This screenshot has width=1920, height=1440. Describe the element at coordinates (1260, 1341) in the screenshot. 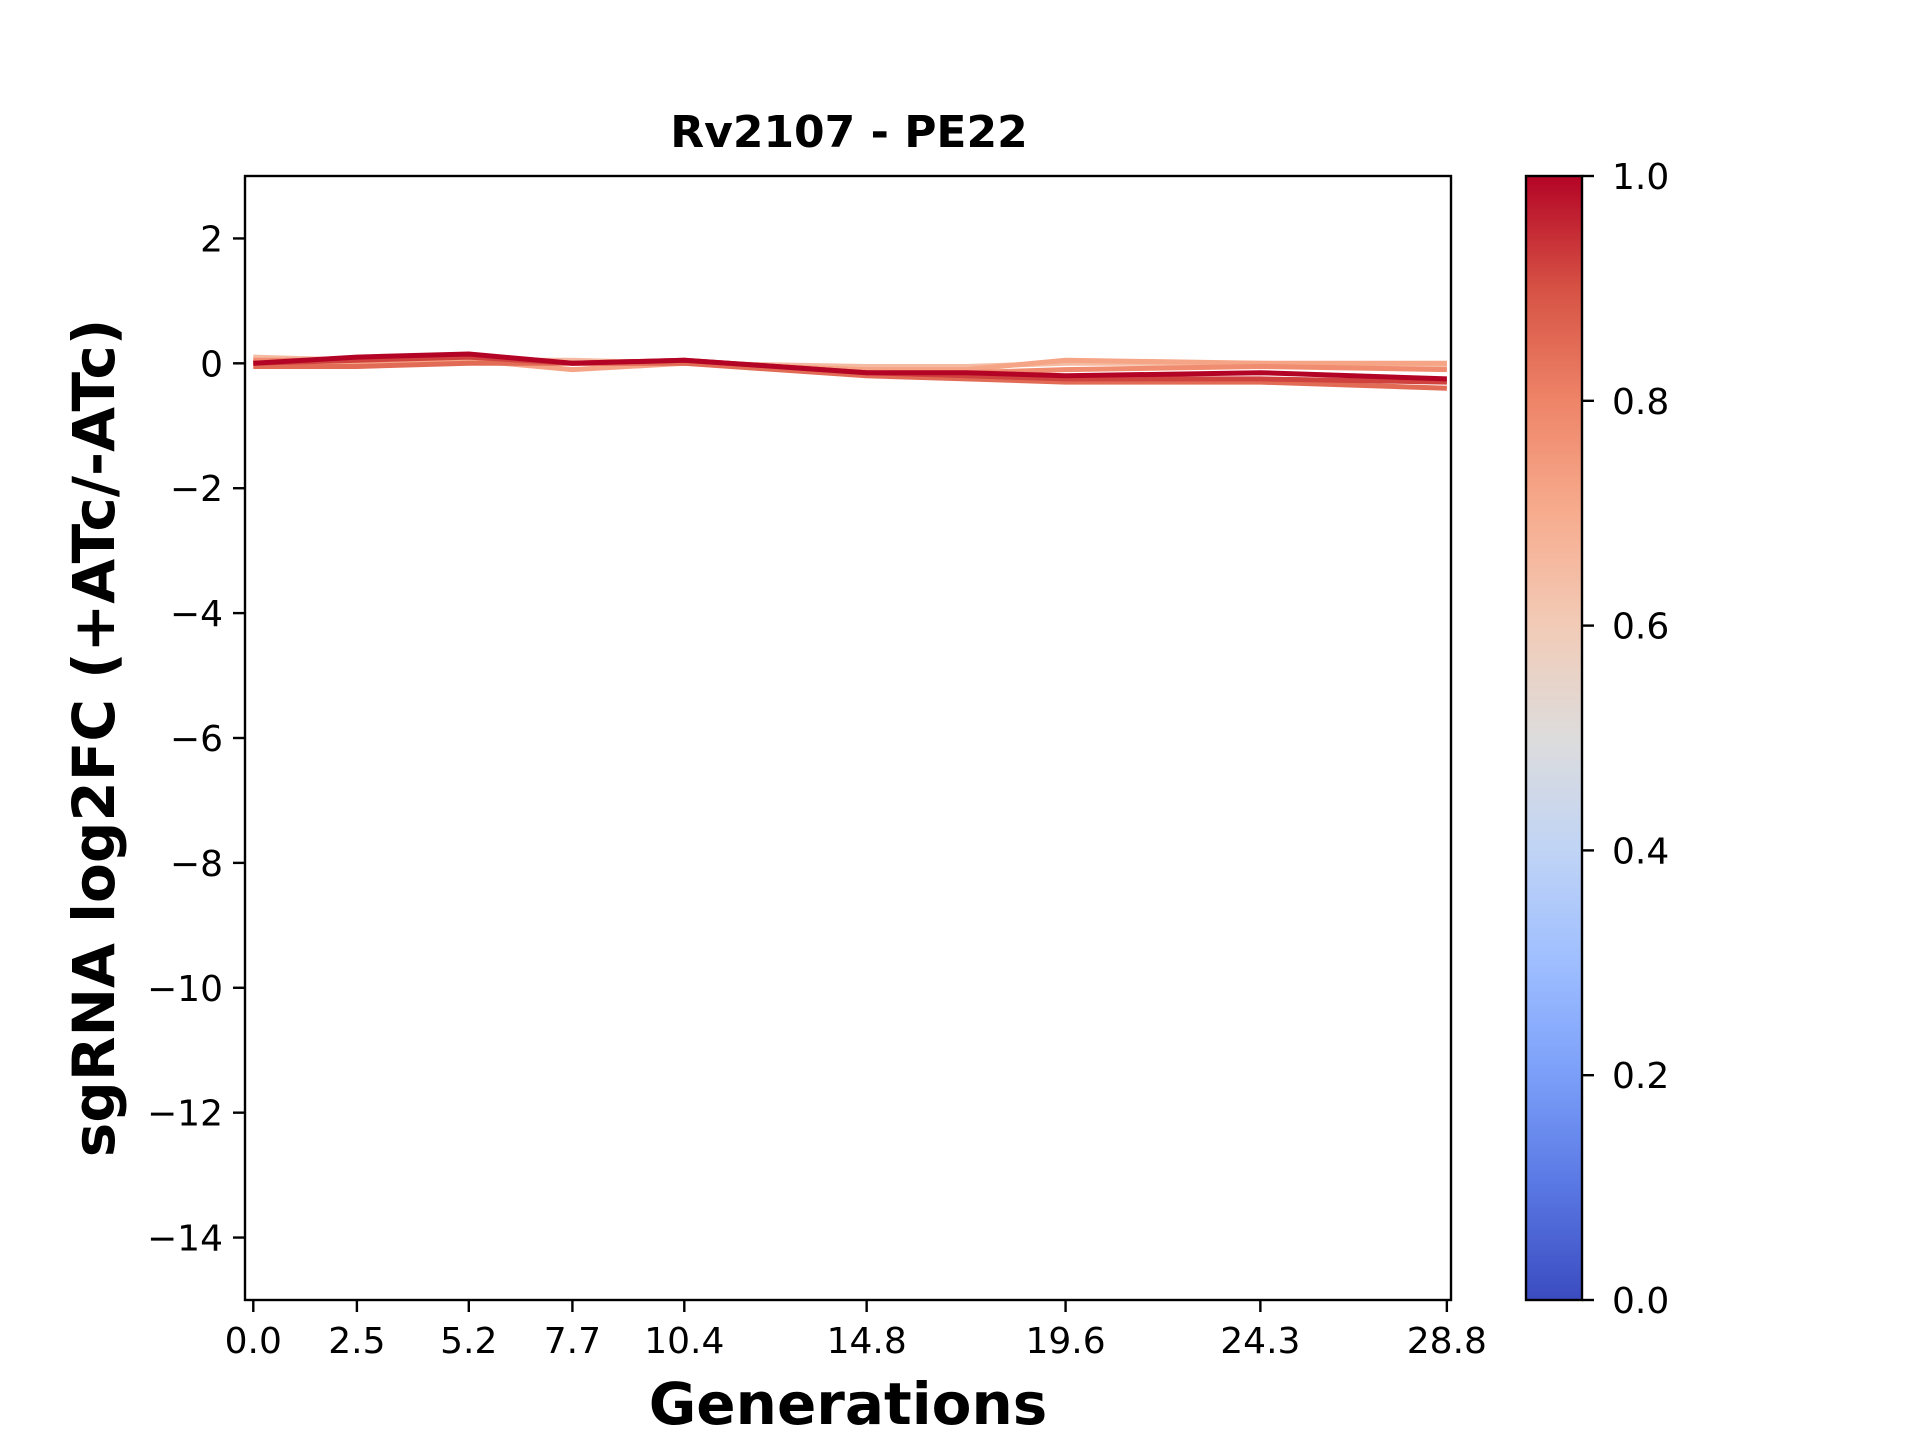

I see `x-tick-label: 24.3` at that location.